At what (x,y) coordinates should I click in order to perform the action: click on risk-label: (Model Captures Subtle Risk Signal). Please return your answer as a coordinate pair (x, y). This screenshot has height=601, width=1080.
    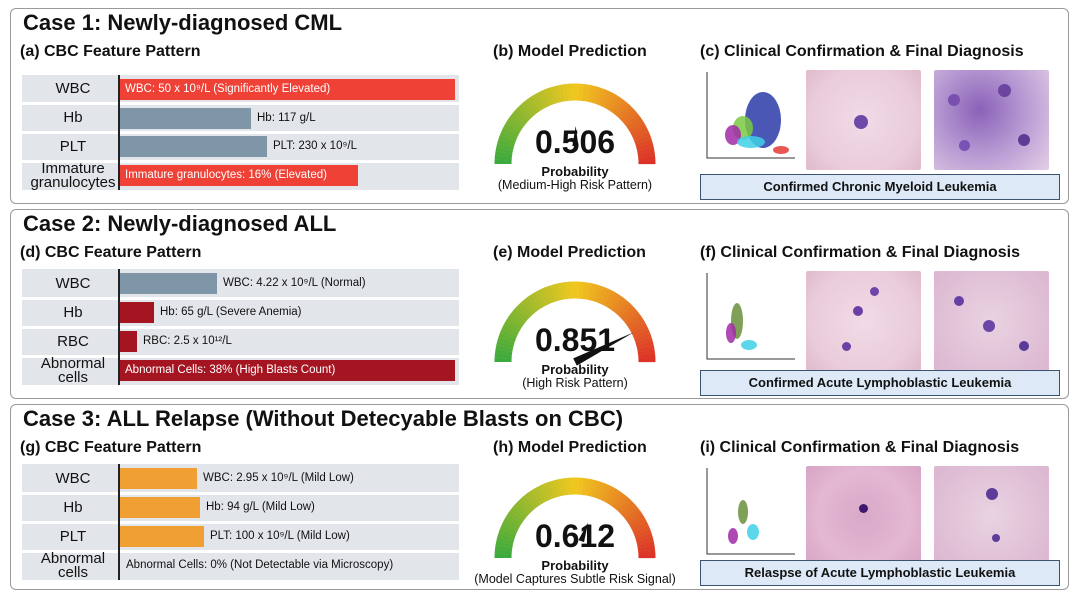
    Looking at the image, I should click on (575, 579).